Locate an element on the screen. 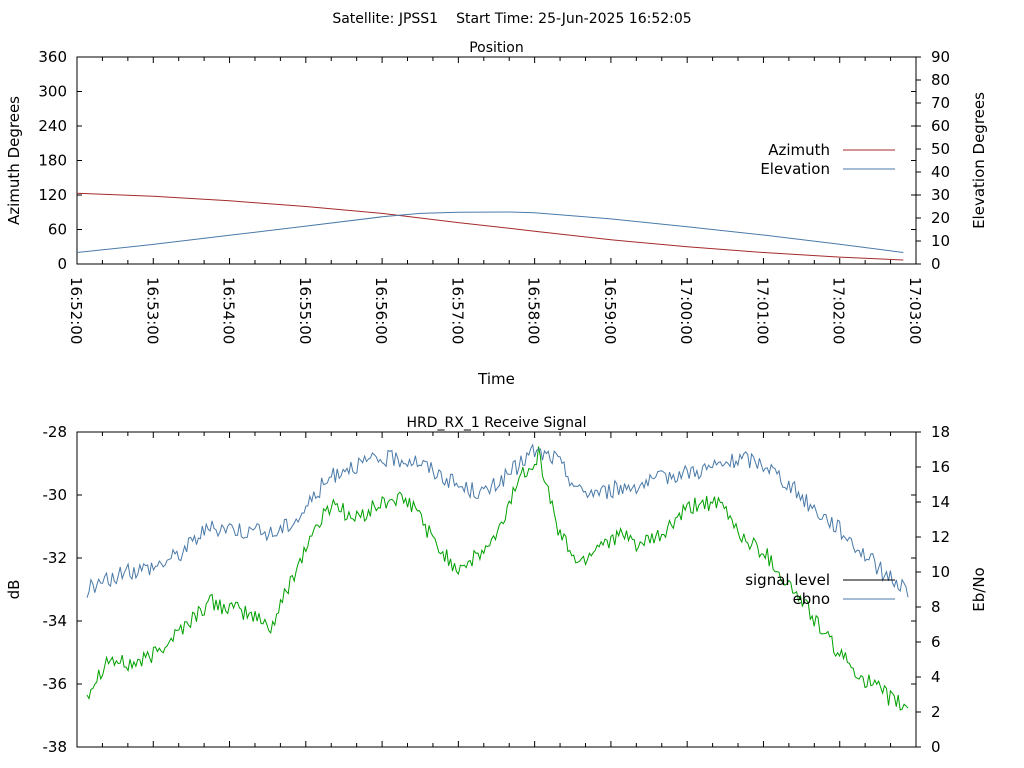  y-tick-label: 240 is located at coordinates (52, 126).